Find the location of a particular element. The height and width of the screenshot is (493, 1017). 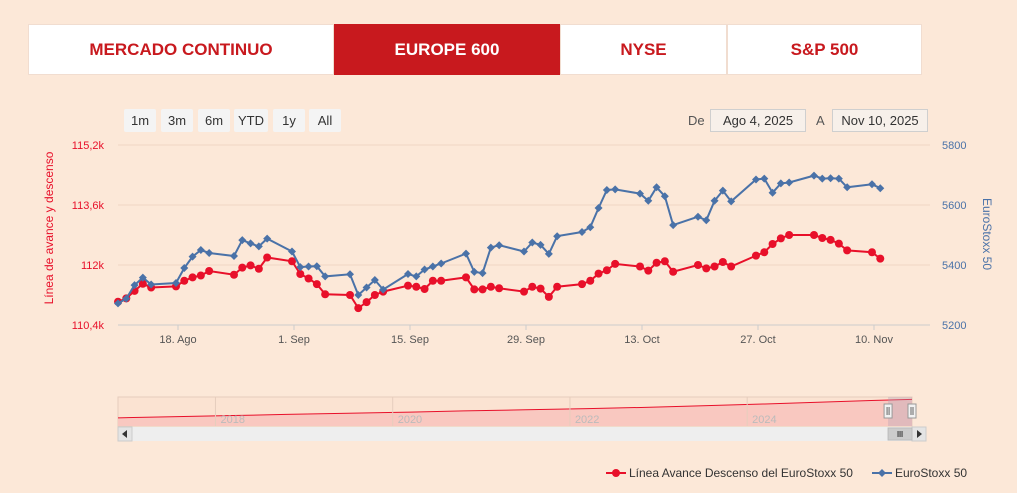

navigator-selection is located at coordinates (900, 411).